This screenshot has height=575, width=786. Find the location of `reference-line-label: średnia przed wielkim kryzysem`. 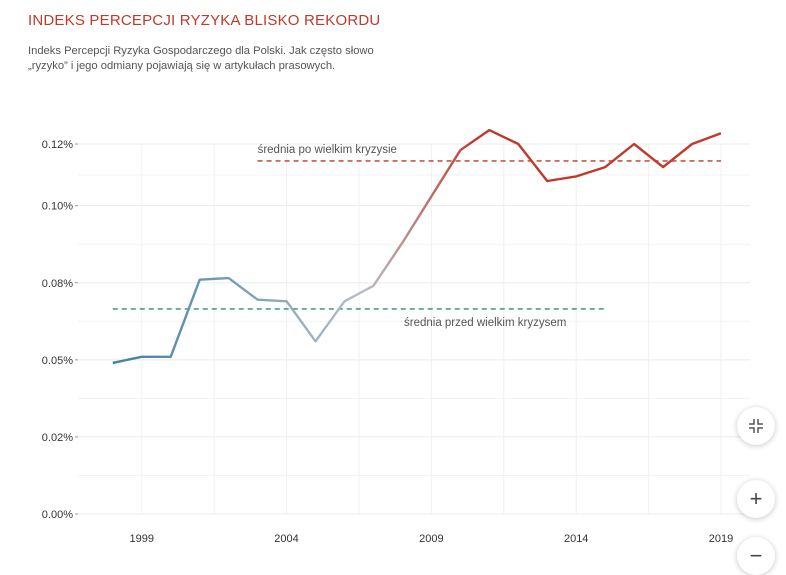

reference-line-label: średnia przed wielkim kryzysem is located at coordinates (485, 323).